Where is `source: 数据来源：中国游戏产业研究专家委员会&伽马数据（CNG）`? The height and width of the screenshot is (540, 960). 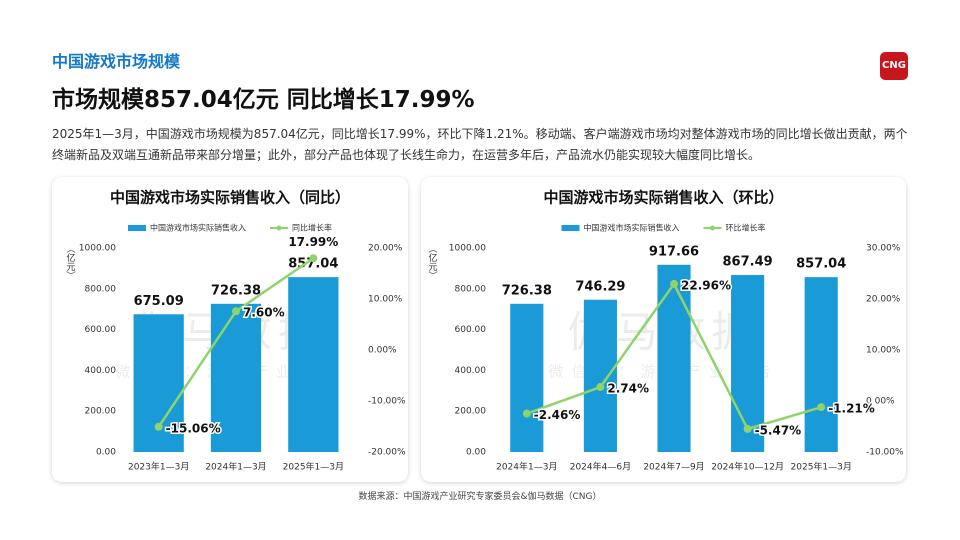 source: 数据来源：中国游戏产业研究专家委员会&伽马数据（CNG） is located at coordinates (480, 497).